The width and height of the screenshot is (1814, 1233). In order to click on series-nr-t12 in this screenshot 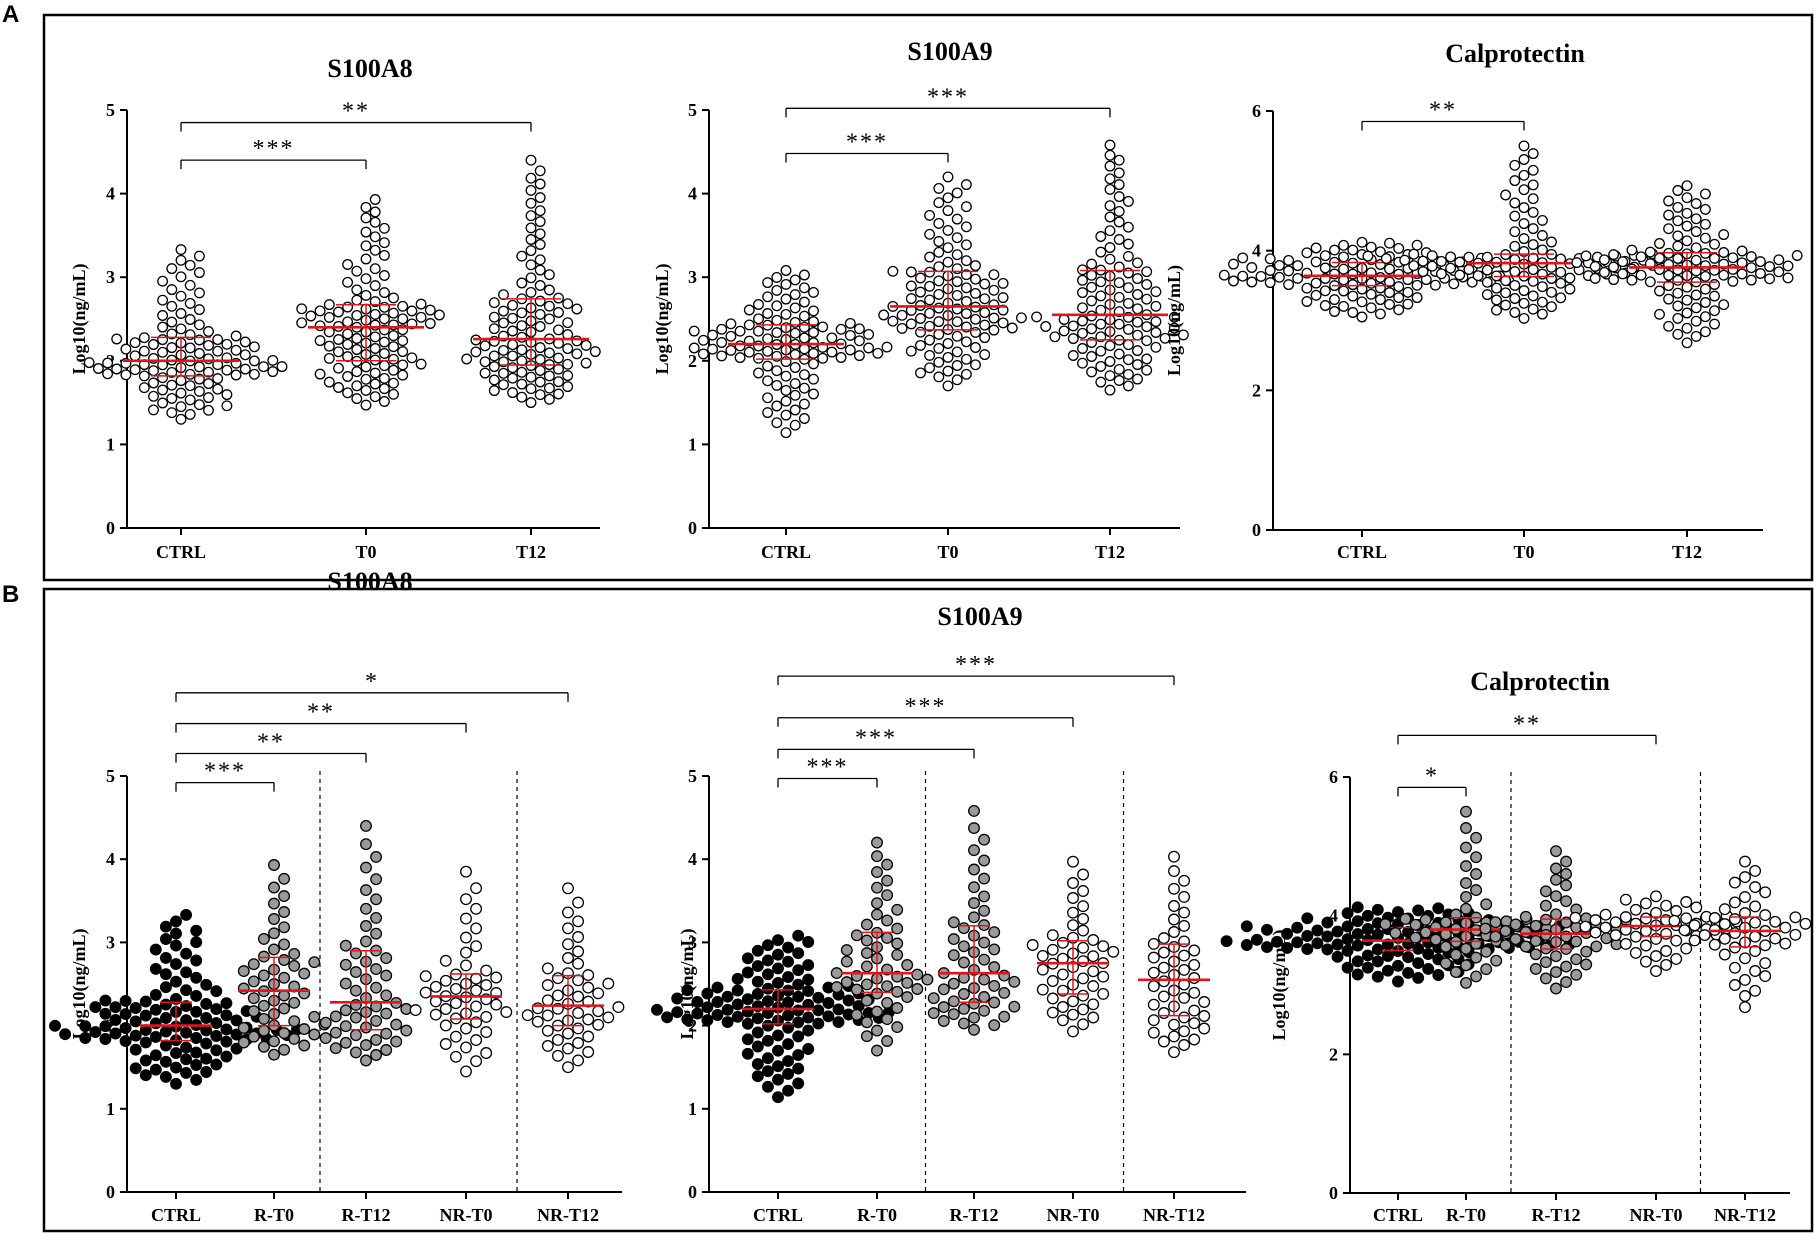, I will do `click(573, 978)`.